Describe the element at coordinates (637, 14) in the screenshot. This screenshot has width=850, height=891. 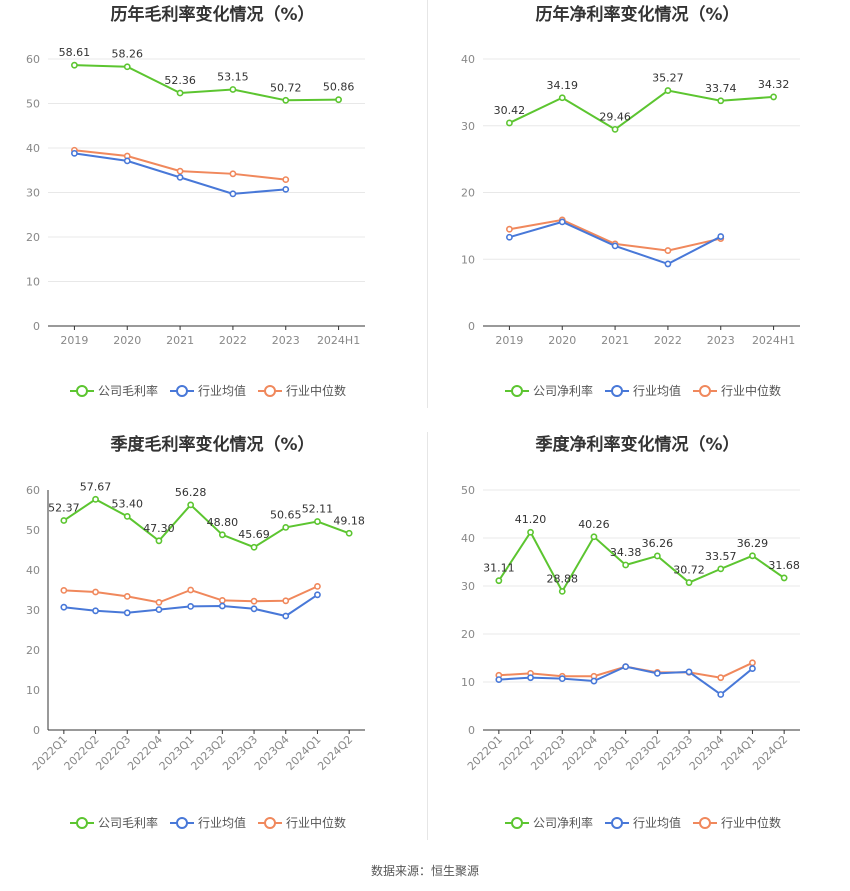
I see `chart-title: 历年净利率变化情况（%）` at that location.